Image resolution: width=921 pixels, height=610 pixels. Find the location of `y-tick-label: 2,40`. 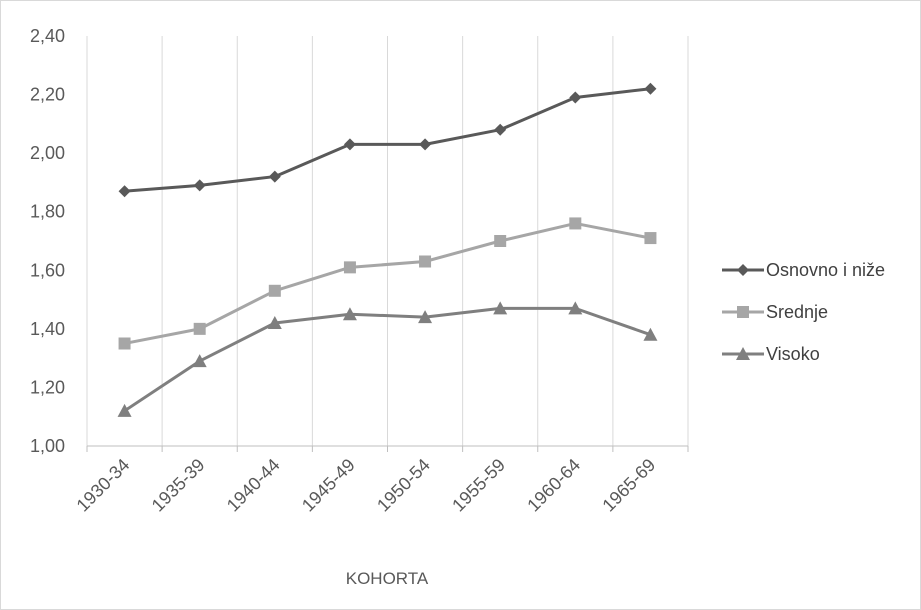

y-tick-label: 2,40 is located at coordinates (47, 36).